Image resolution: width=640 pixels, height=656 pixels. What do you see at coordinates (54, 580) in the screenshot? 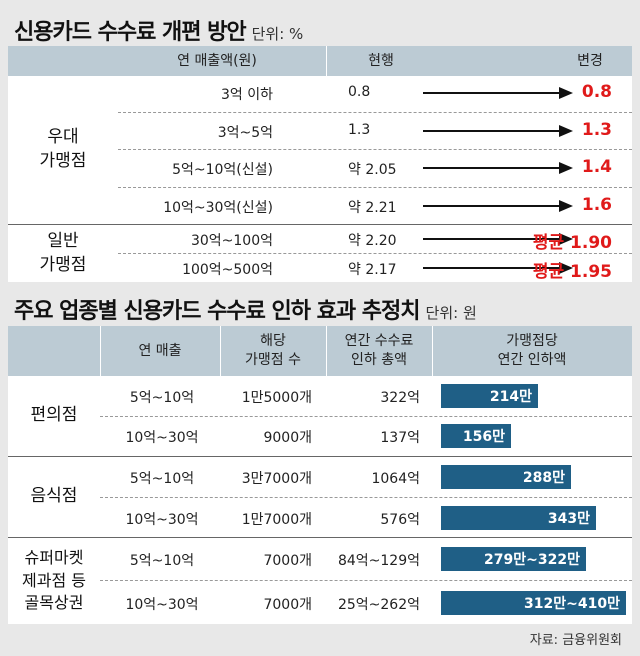
I see `group-local-business: 슈퍼마켓 제과점 등 골목상권` at bounding box center [54, 580].